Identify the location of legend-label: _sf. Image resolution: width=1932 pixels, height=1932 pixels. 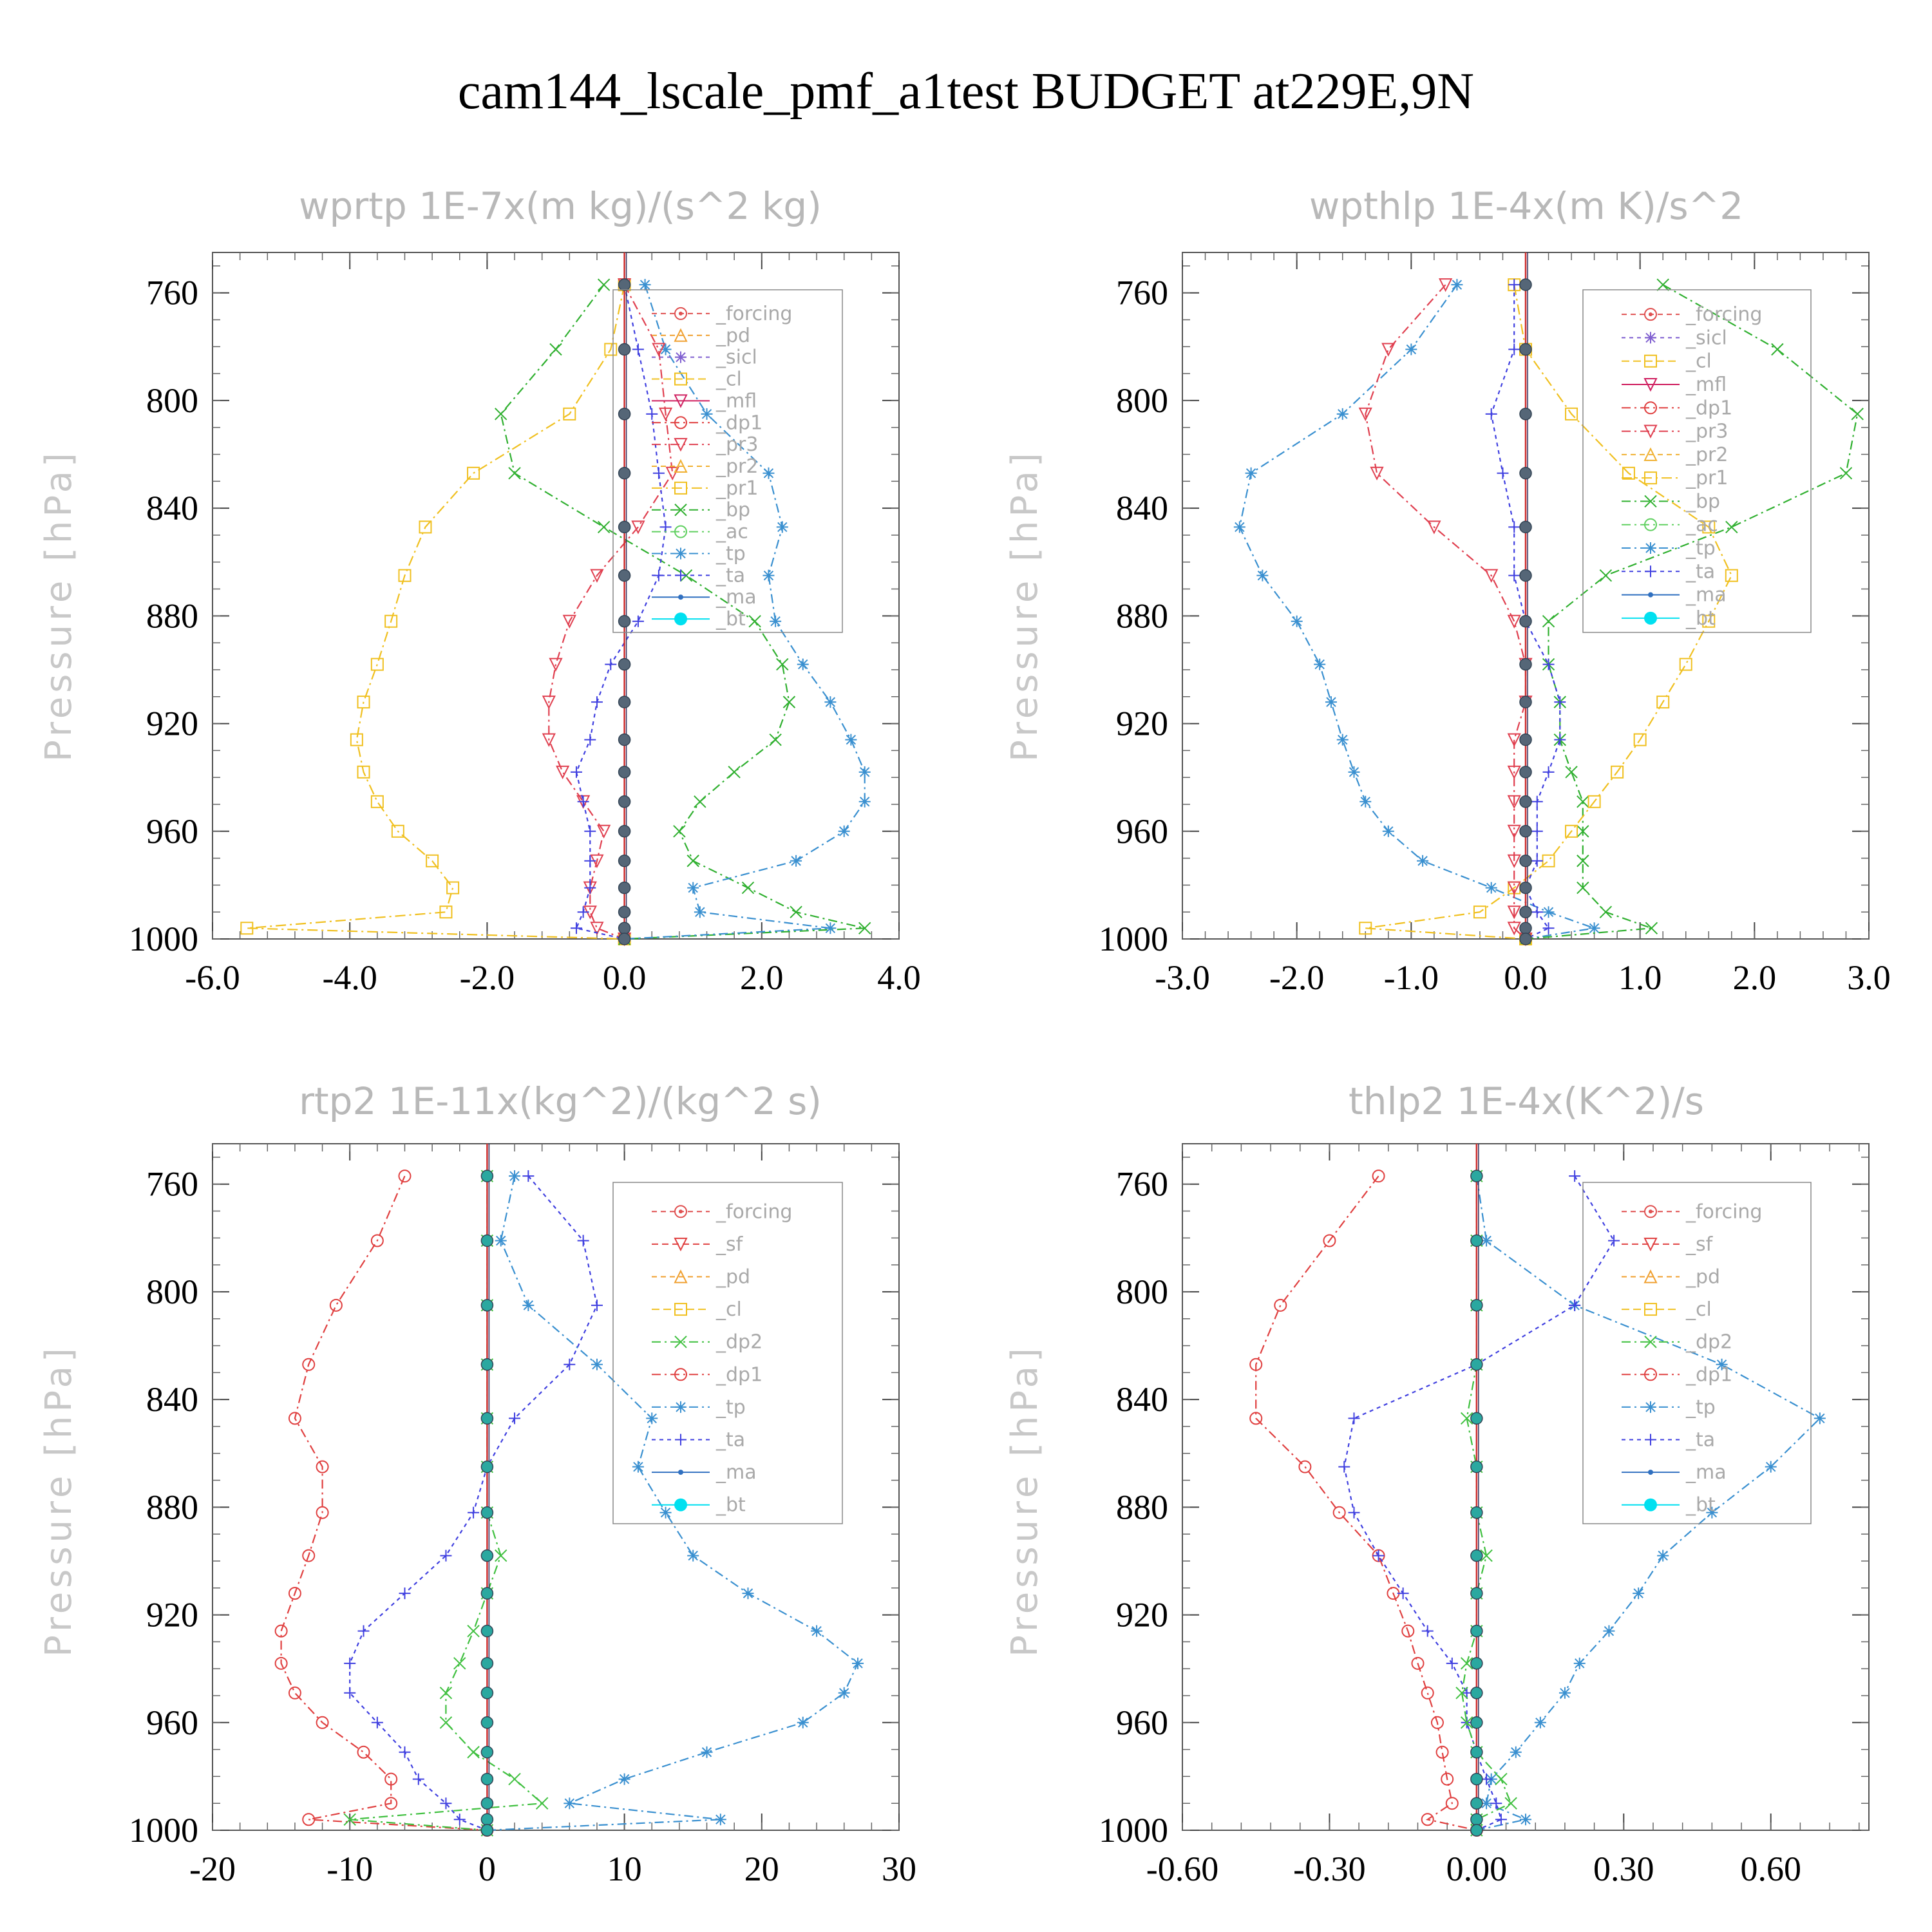
(729, 1244).